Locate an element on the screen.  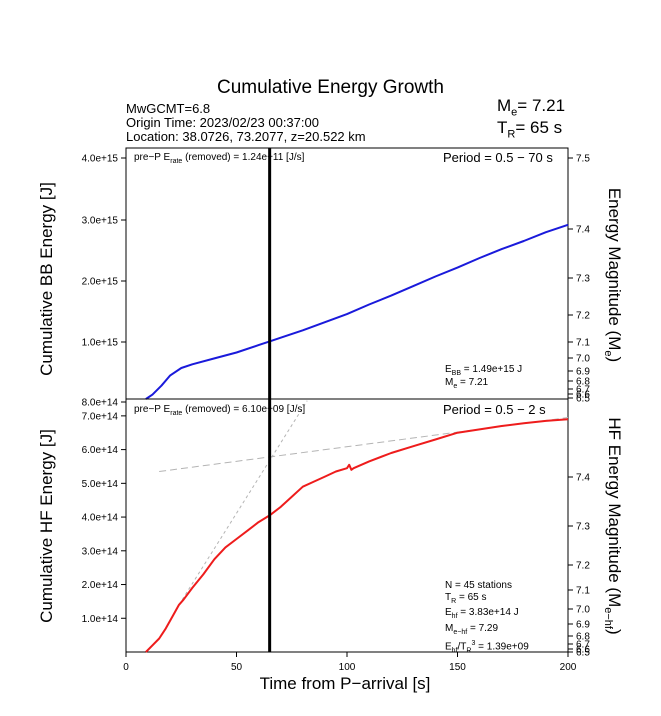
hf-tr-rest: = 65 s is located at coordinates (471, 597).